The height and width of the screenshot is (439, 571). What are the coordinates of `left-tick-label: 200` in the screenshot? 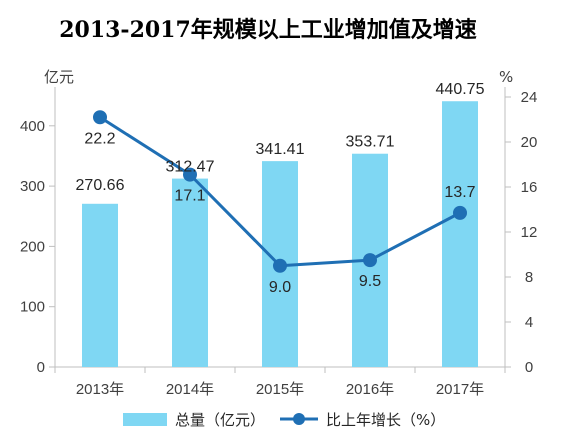 It's located at (32, 246).